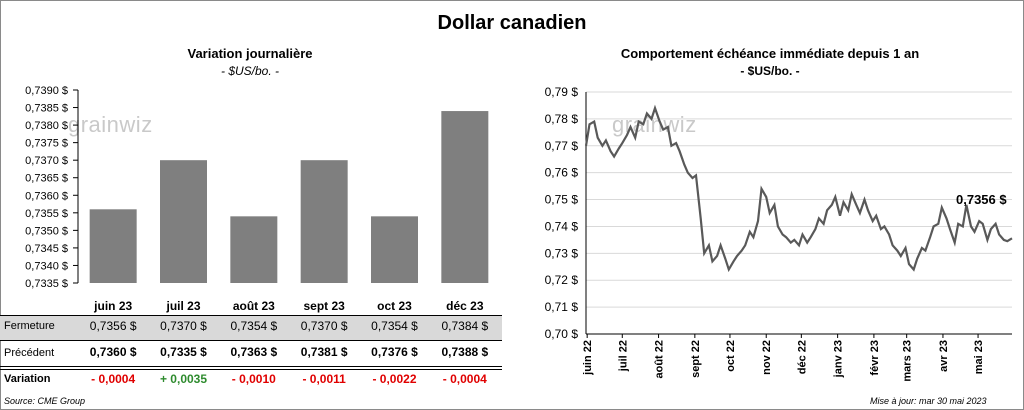 The height and width of the screenshot is (410, 1024). What do you see at coordinates (46, 144) in the screenshot?
I see `bar-y-tick-label: 0,7375 $` at bounding box center [46, 144].